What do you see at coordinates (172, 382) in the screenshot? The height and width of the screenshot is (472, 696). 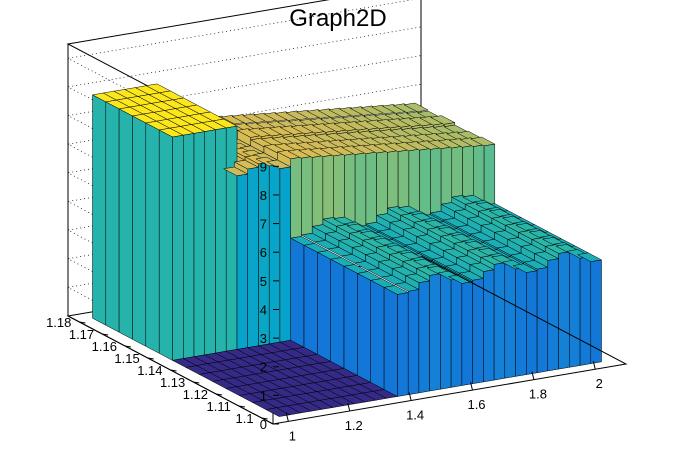 I see `y-tick-label: 1.13` at bounding box center [172, 382].